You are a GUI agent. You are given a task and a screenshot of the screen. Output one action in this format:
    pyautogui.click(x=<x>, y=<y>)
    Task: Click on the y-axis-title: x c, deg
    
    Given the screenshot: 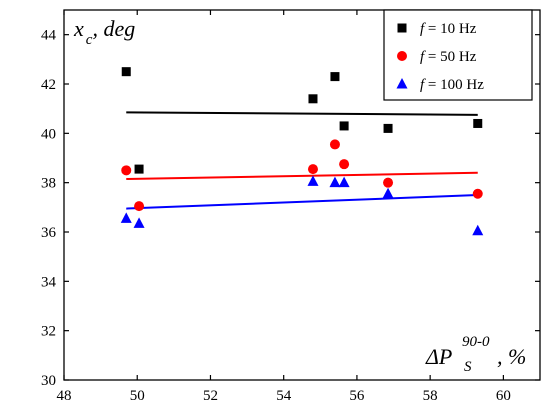 What is the action you would take?
    pyautogui.click(x=104, y=32)
    